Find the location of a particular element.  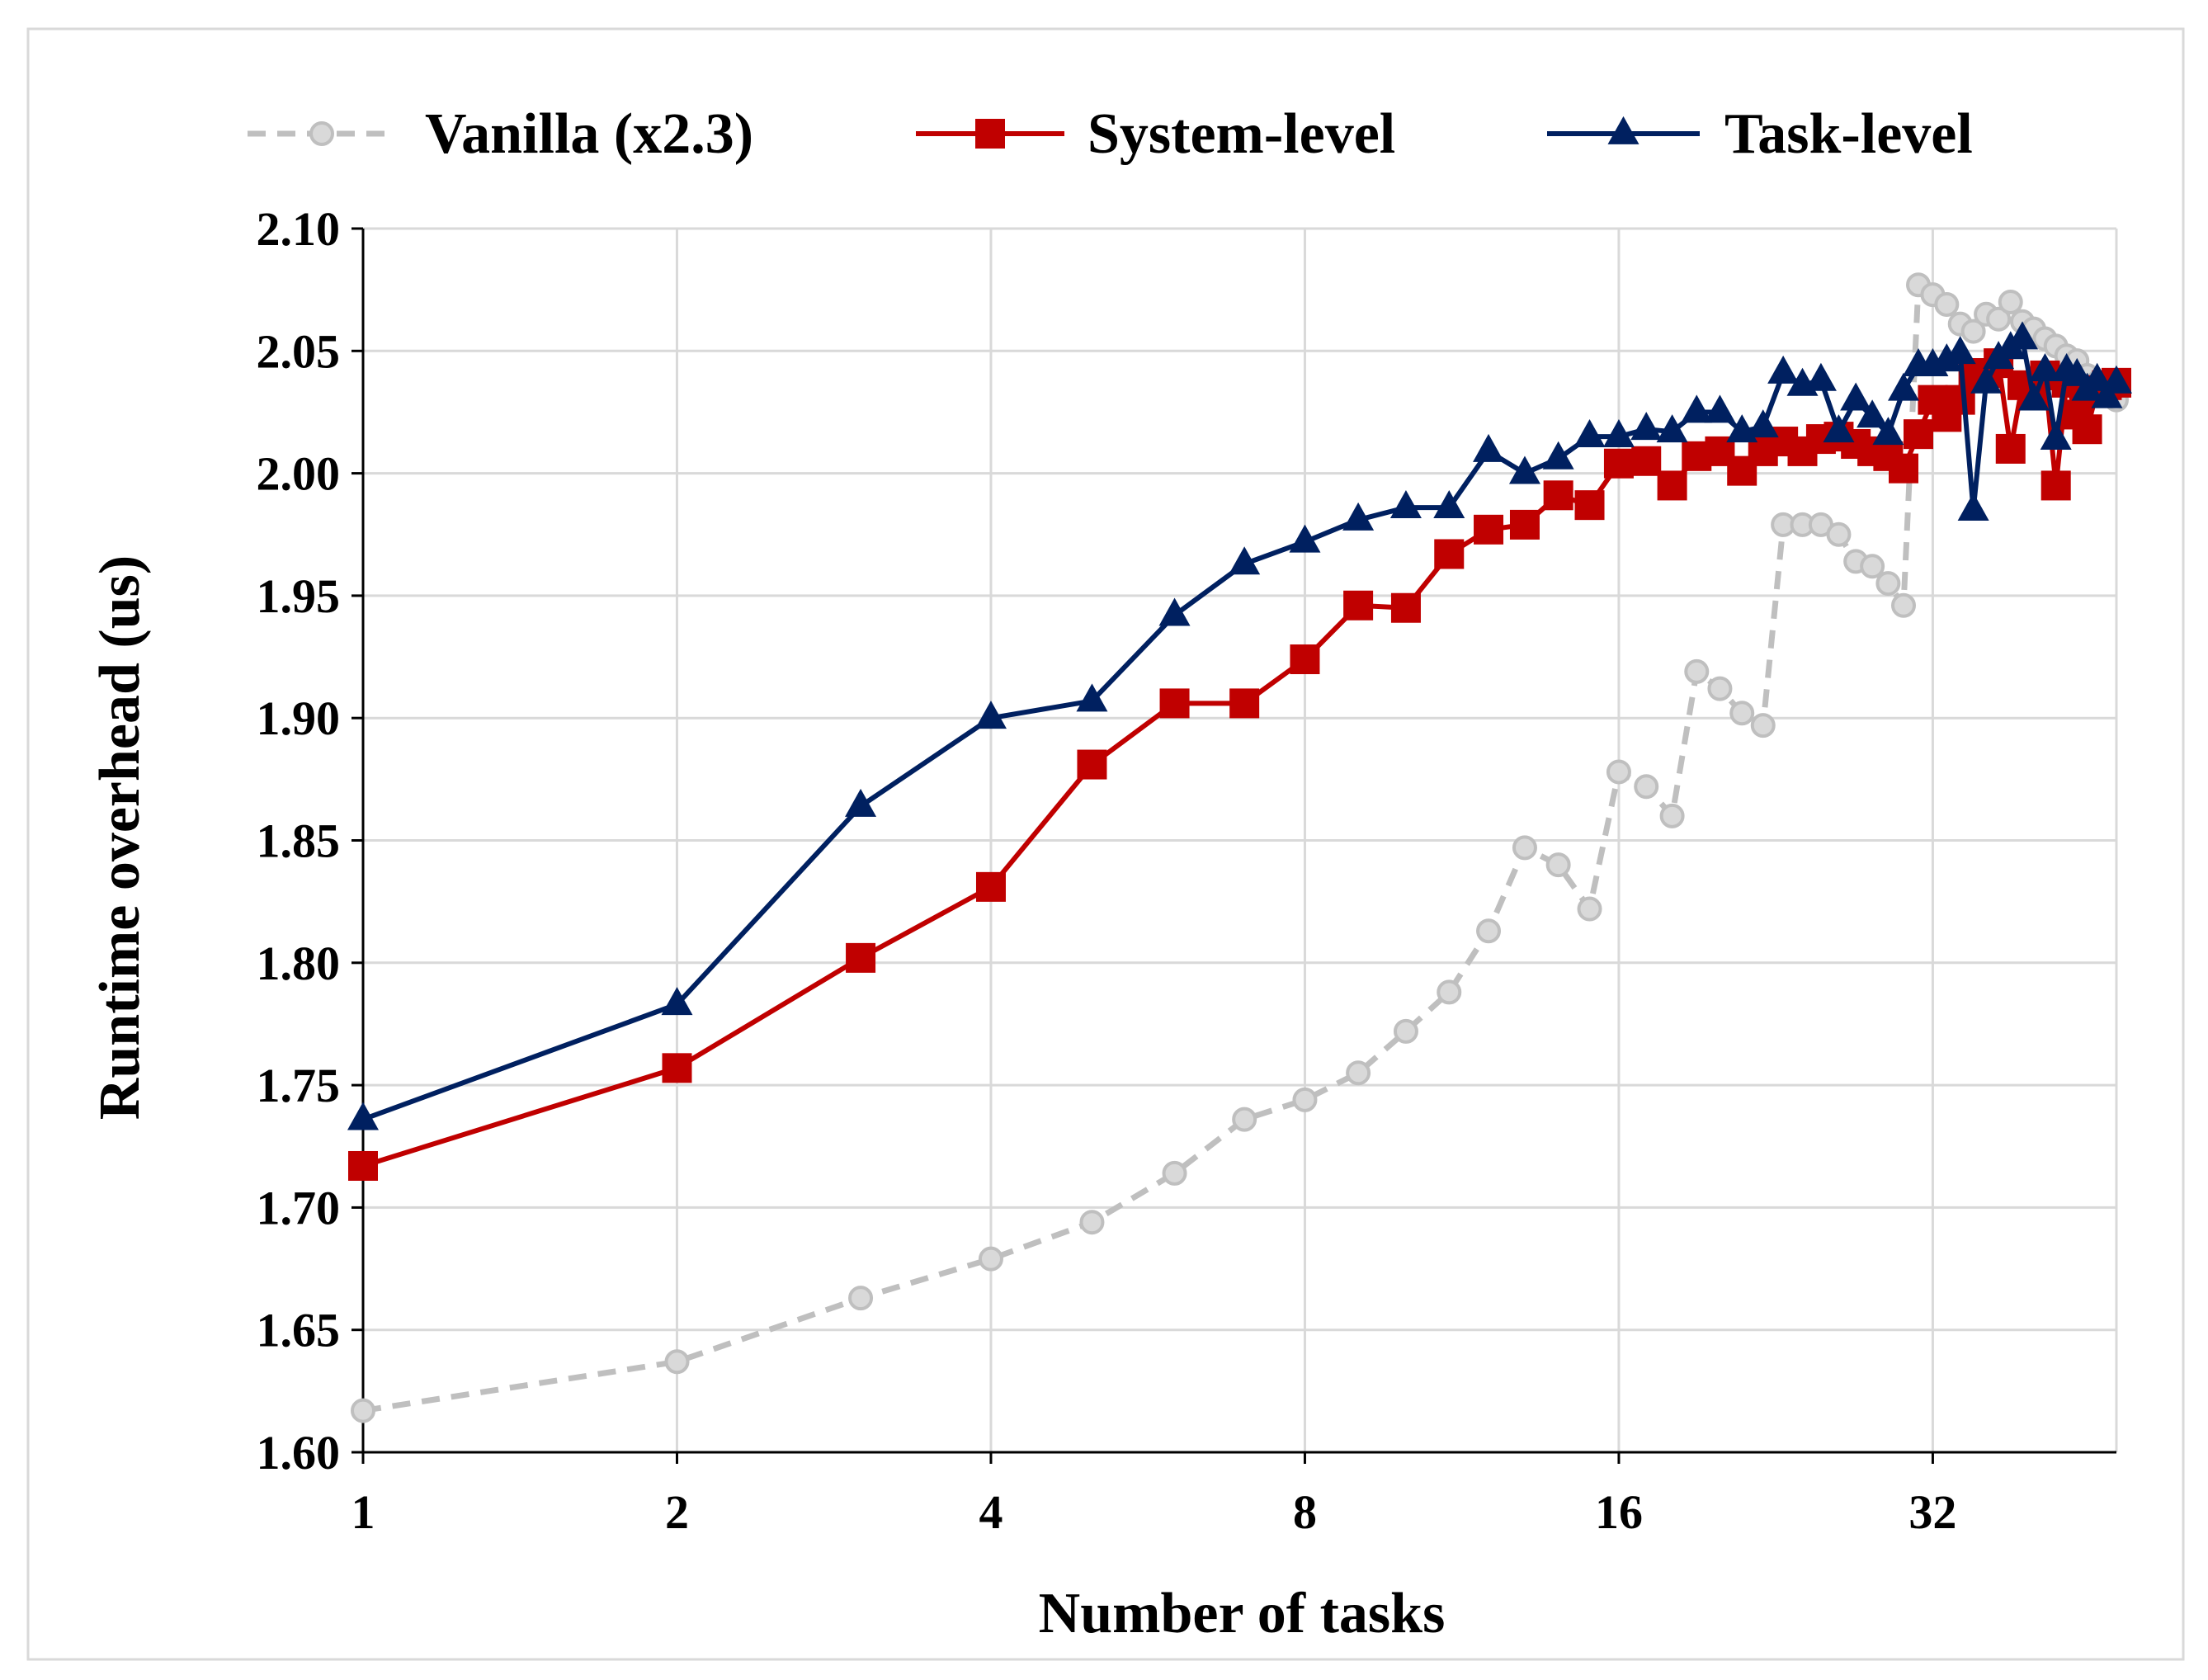

y-tick-label: 1.70 is located at coordinates (299, 1207).